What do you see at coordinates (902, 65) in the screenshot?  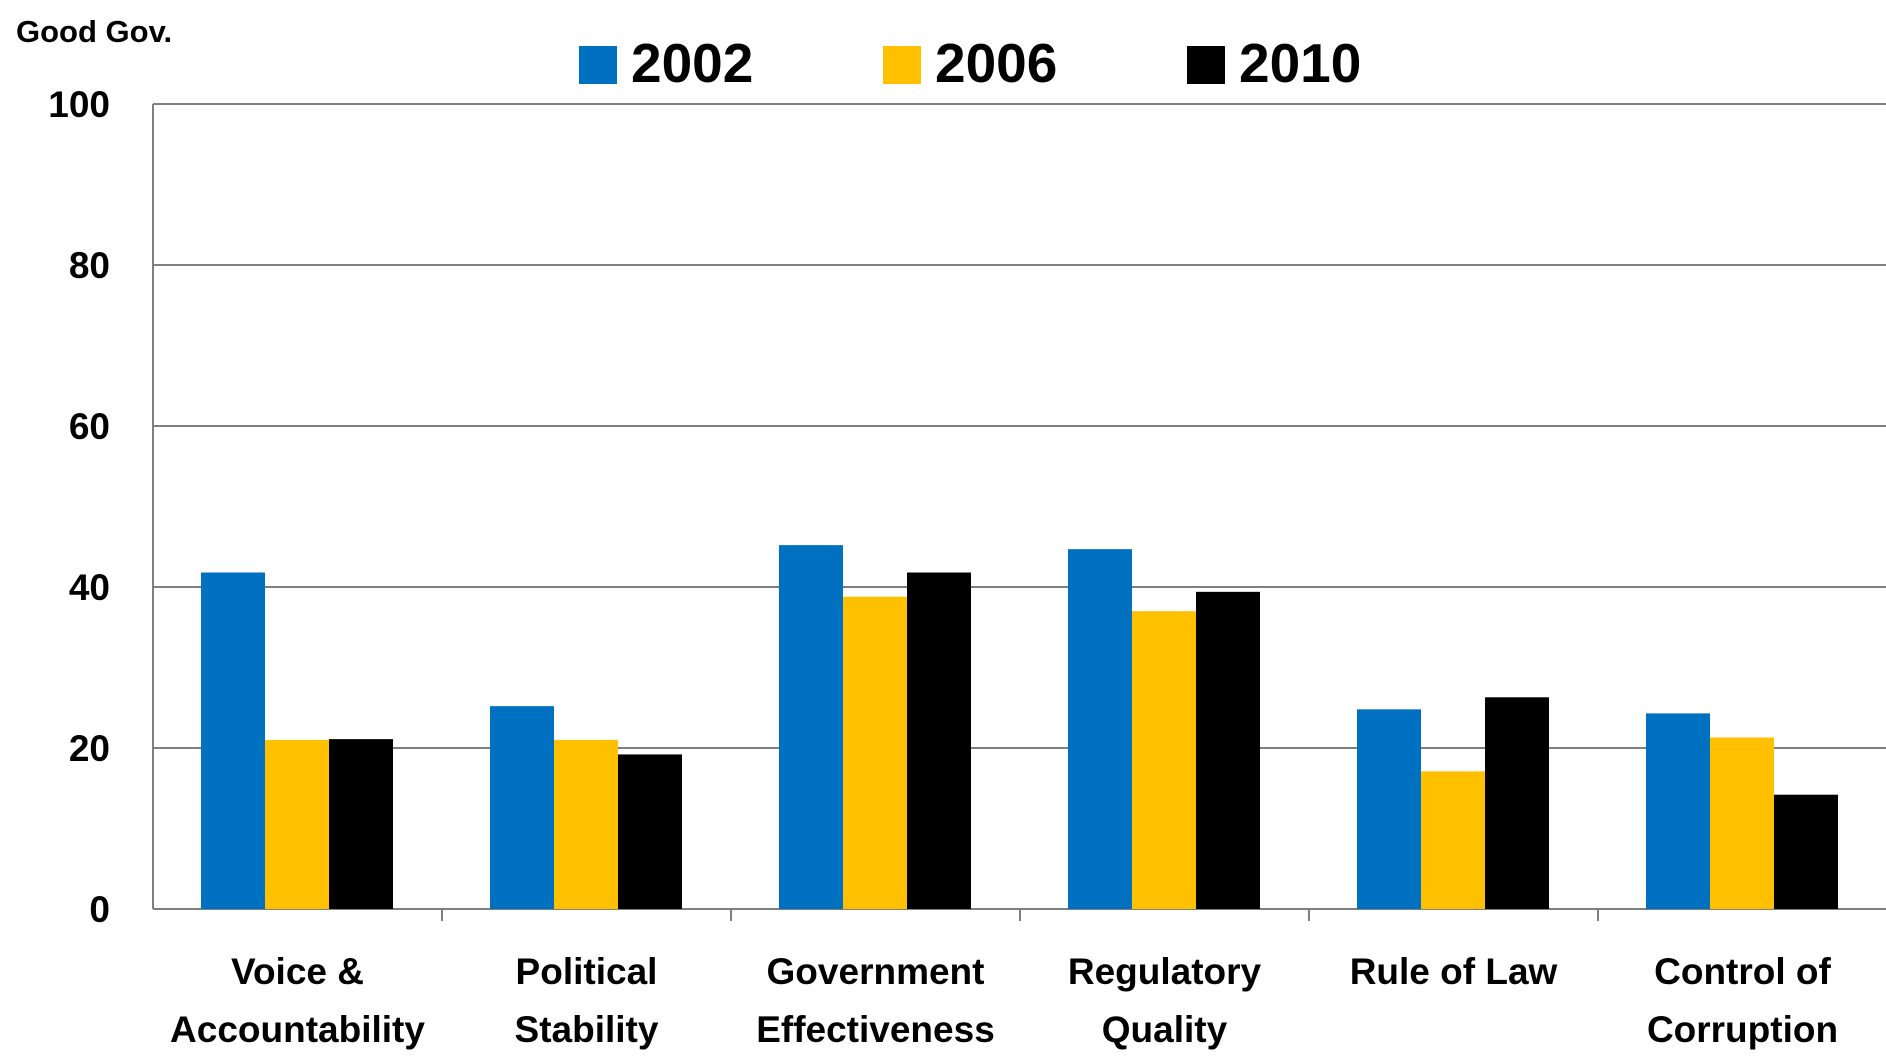 I see `legend-swatch-2006` at bounding box center [902, 65].